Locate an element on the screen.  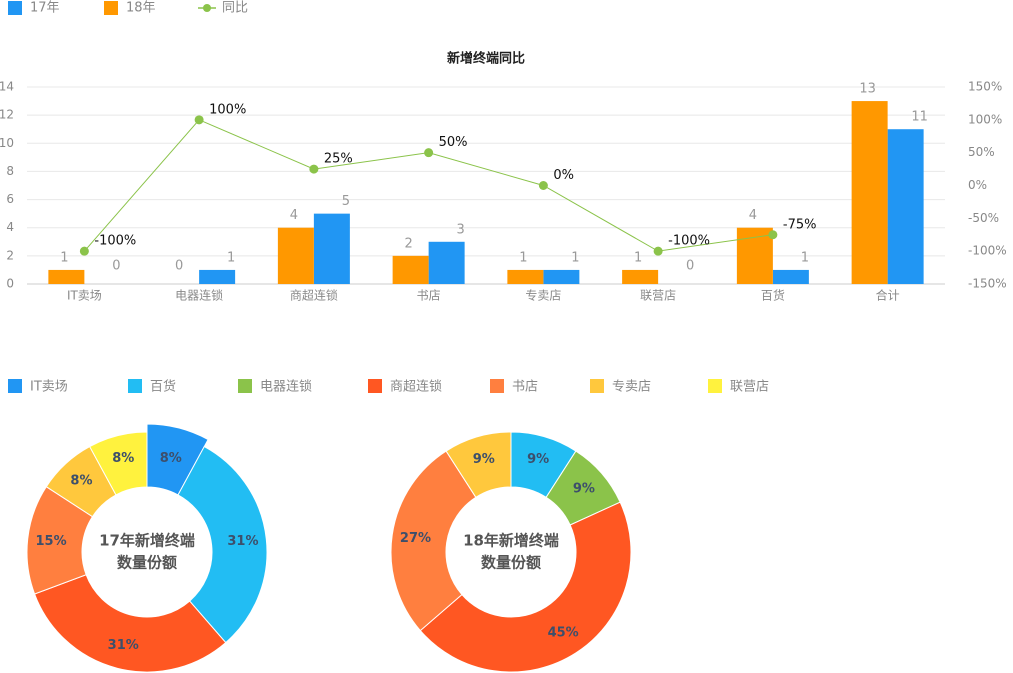
x-tick-label: IT卖场 is located at coordinates (84, 296).